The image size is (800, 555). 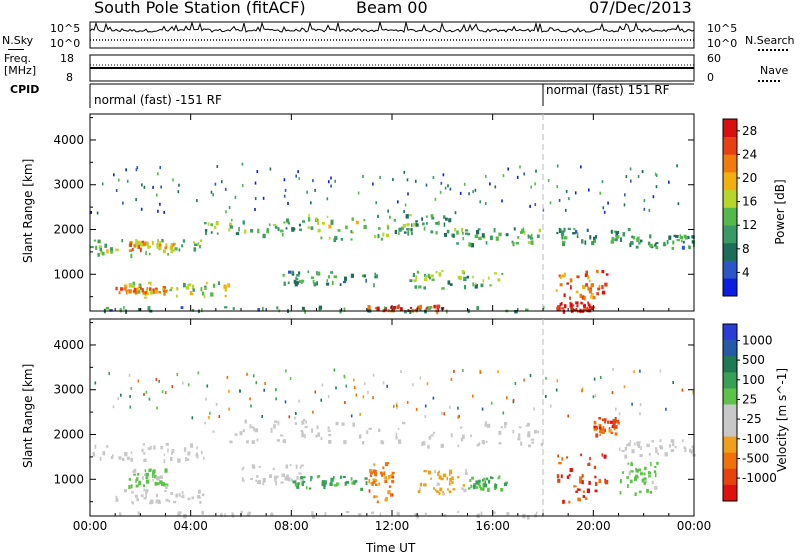 I want to click on beam-label: Beam 00, so click(x=392, y=8).